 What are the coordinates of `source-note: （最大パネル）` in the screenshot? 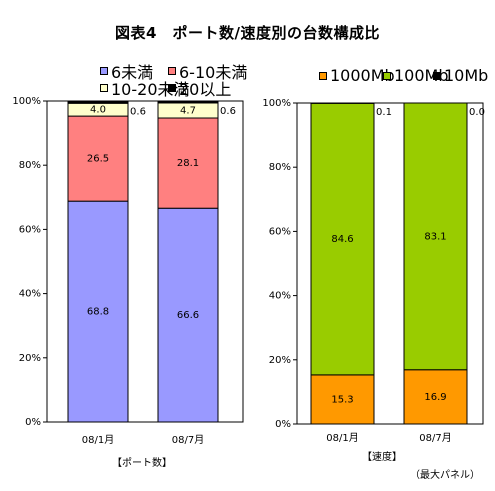 It's located at (445, 475).